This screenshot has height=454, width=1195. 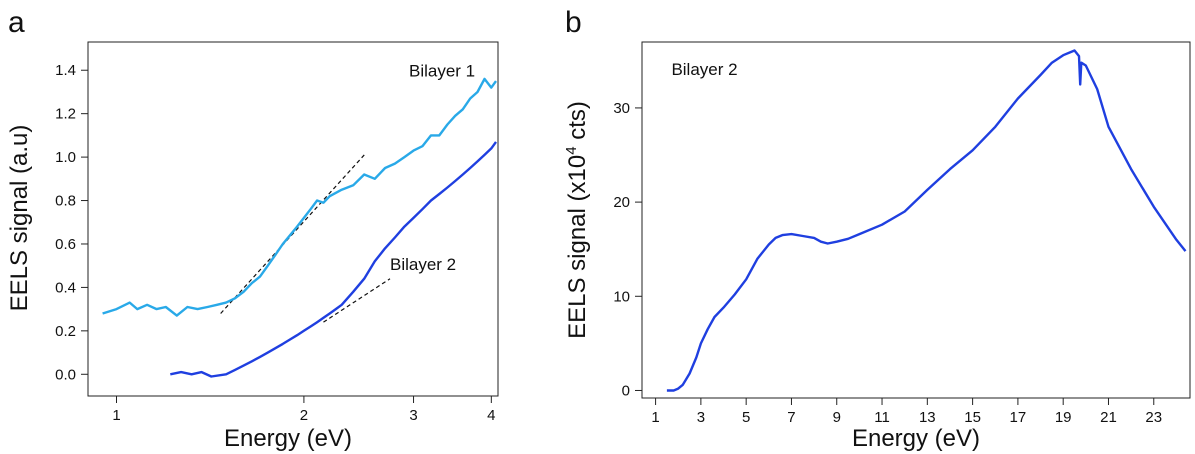 What do you see at coordinates (65, 157) in the screenshot?
I see `a-y-tick-label: 1.0` at bounding box center [65, 157].